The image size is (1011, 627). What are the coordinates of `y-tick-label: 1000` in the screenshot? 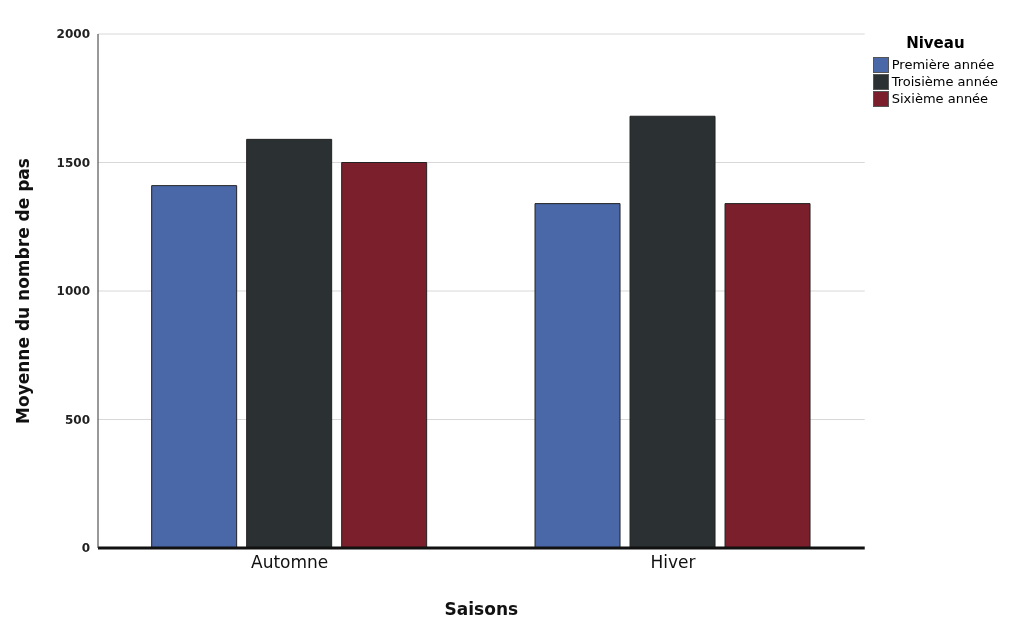 It's located at (73, 291).